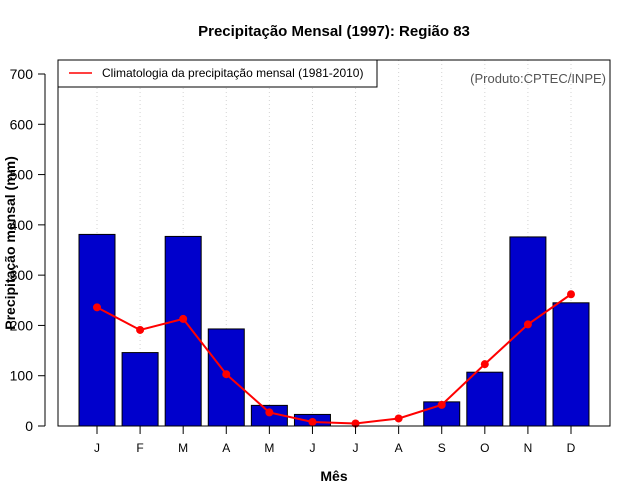 The height and width of the screenshot is (500, 640). Describe the element at coordinates (484, 448) in the screenshot. I see `x-tick-label: O` at that location.